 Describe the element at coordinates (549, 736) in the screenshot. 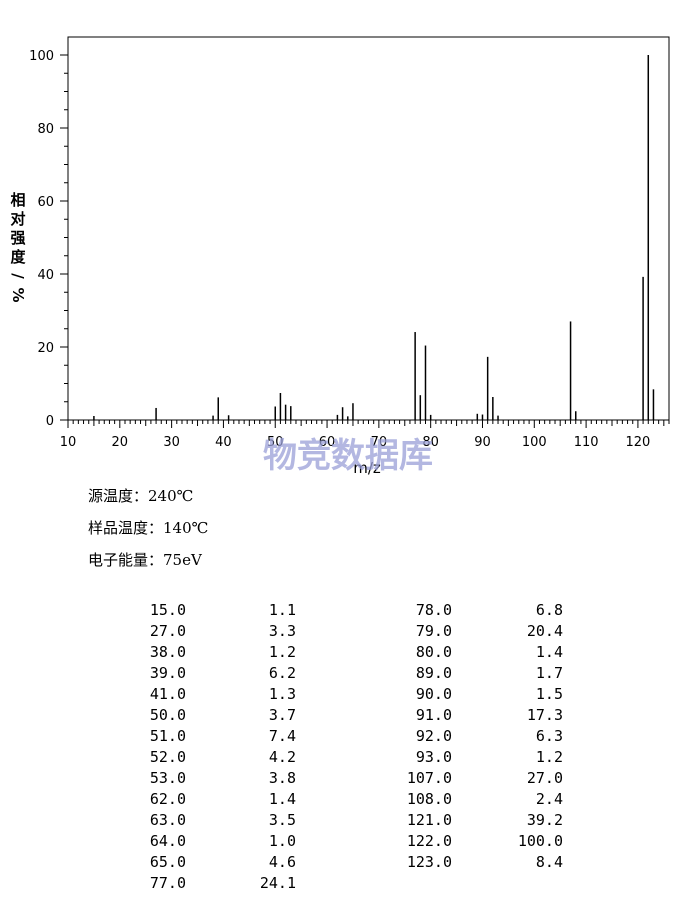

I see `table-cell-intensity: 6.3` at that location.